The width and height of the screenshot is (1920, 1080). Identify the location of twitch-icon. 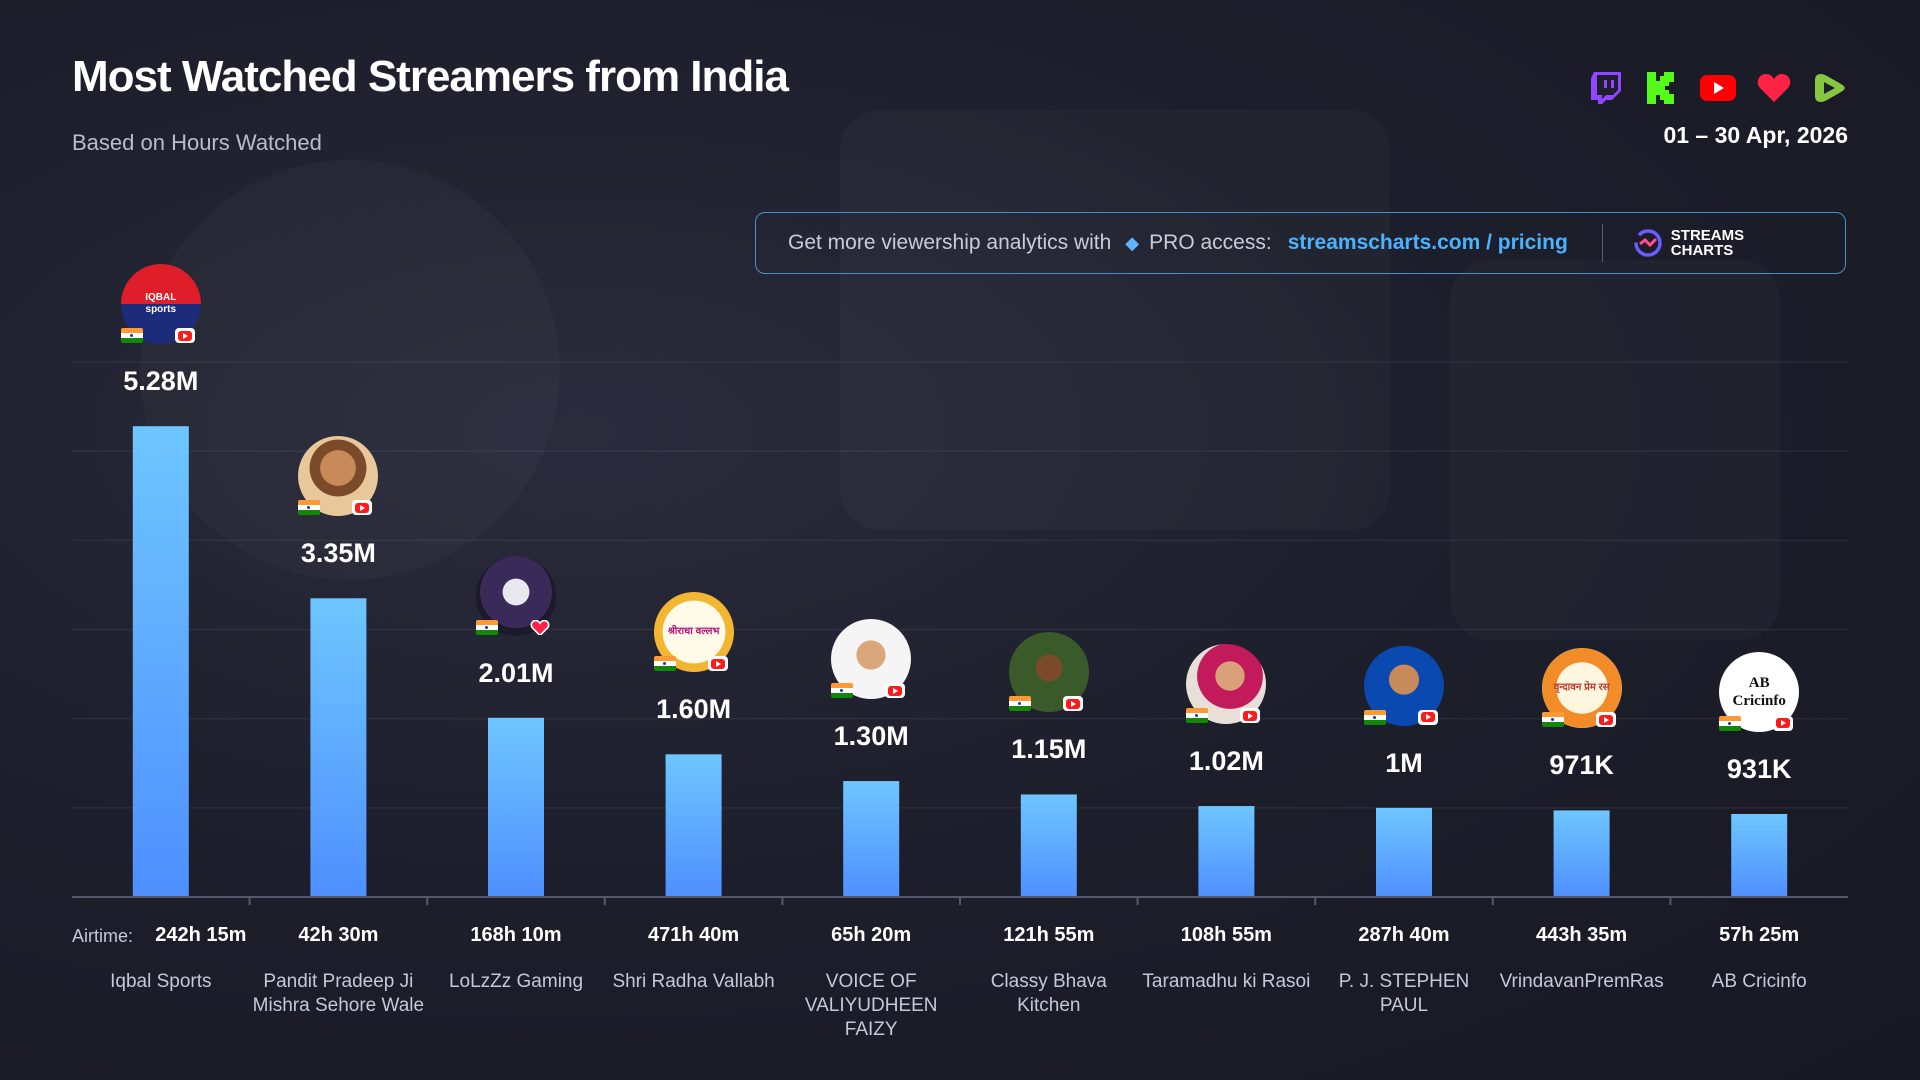
(1606, 88).